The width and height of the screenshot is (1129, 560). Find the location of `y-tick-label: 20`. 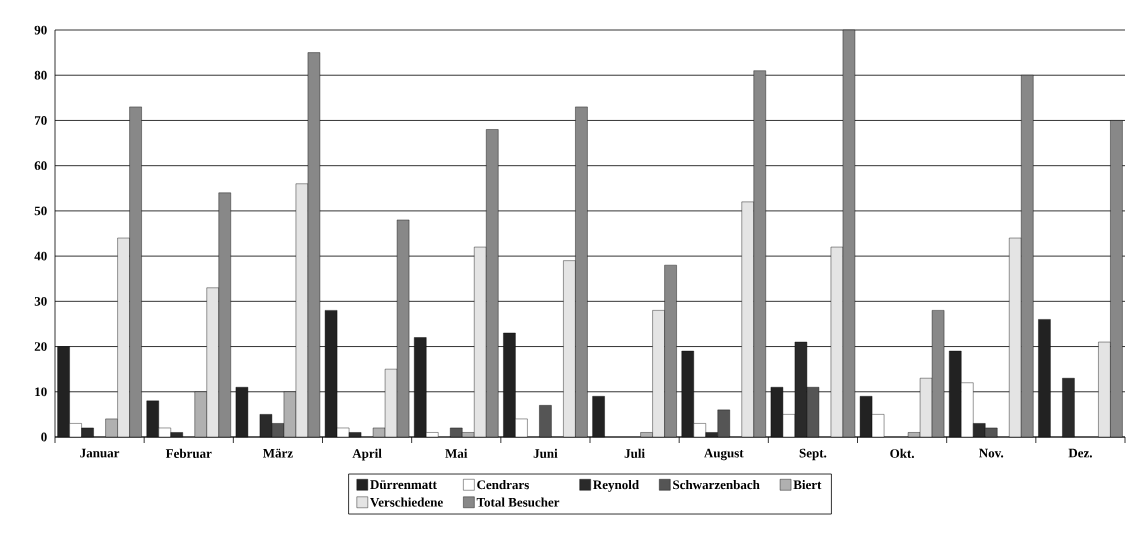

y-tick-label: 20 is located at coordinates (40, 346).